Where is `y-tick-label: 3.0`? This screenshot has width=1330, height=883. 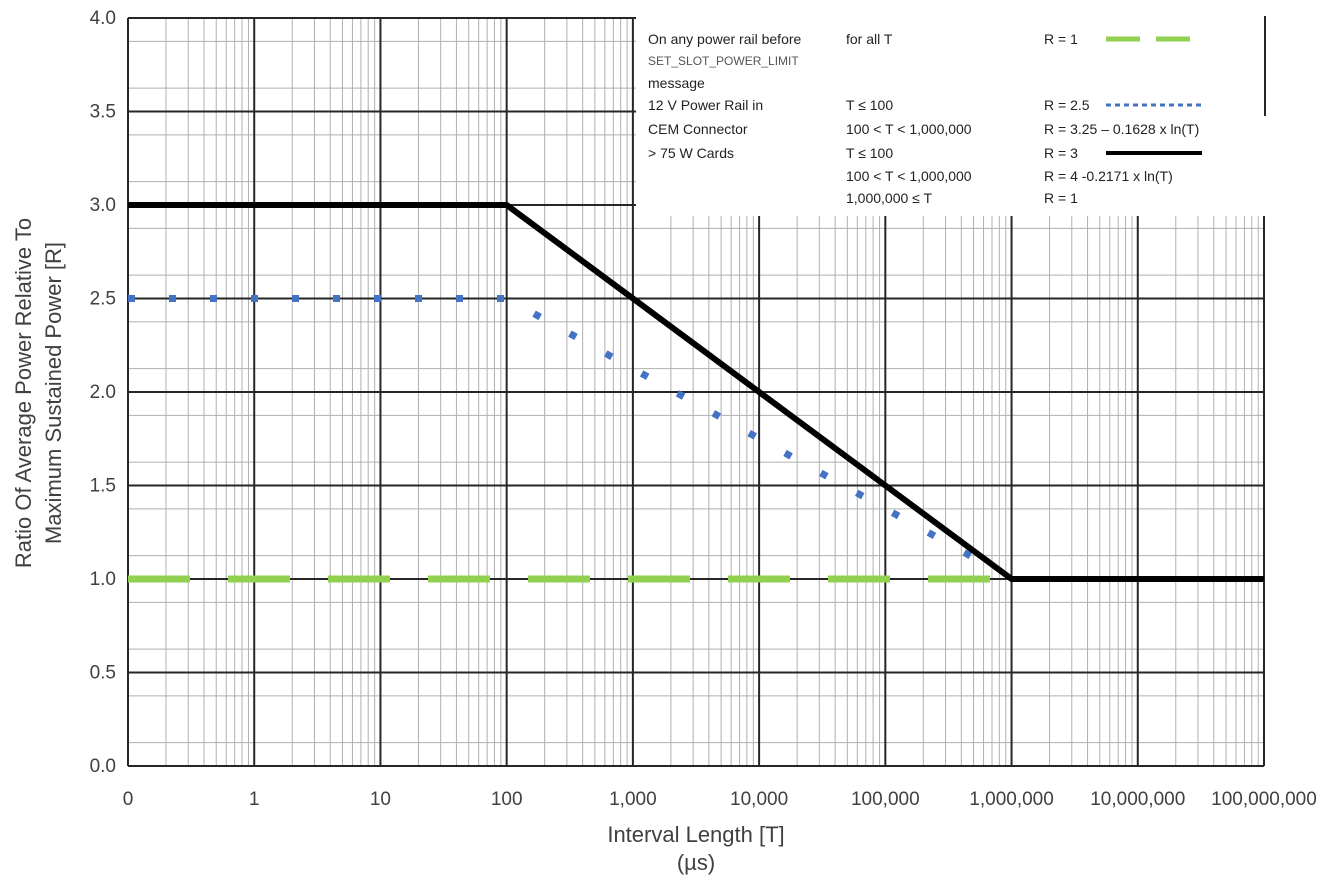 y-tick-label: 3.0 is located at coordinates (103, 205).